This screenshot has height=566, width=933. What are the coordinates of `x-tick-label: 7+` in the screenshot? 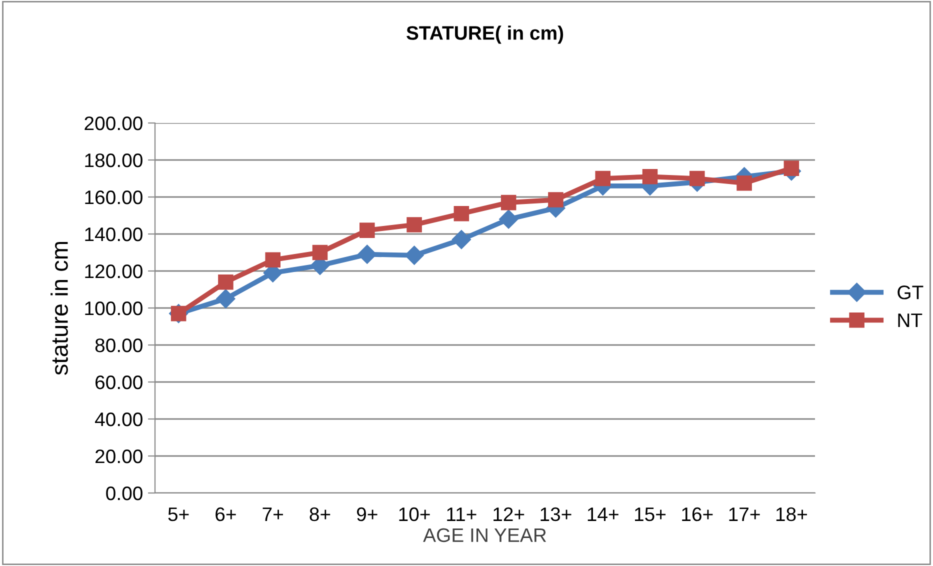 It's located at (272, 514).